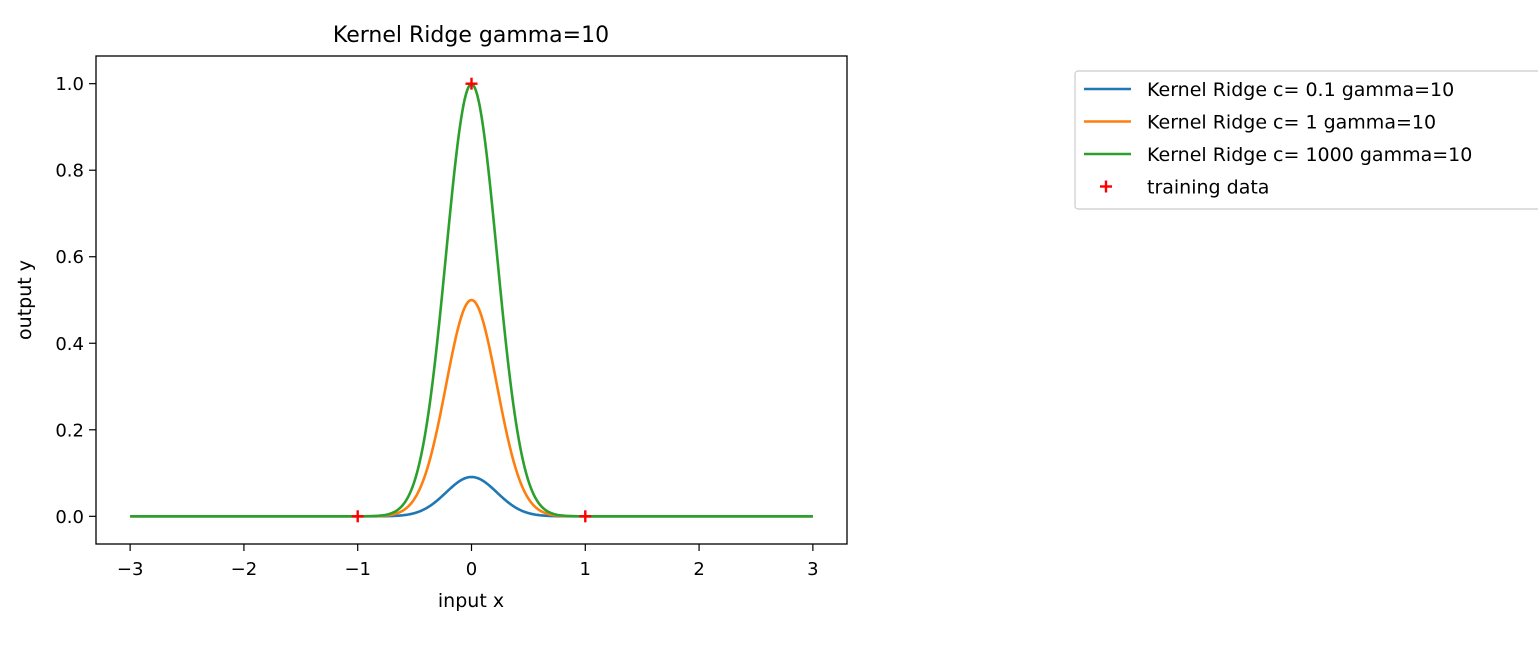  I want to click on y-tick-label: 0.0, so click(69, 517).